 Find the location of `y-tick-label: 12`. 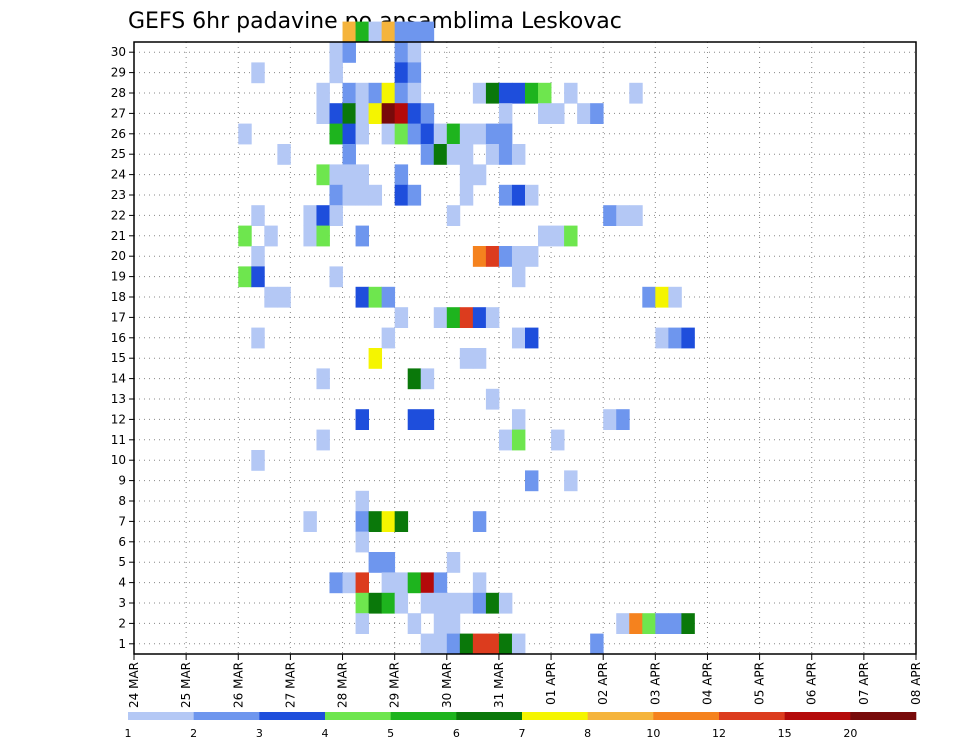

y-tick-label: 12 is located at coordinates (118, 419).